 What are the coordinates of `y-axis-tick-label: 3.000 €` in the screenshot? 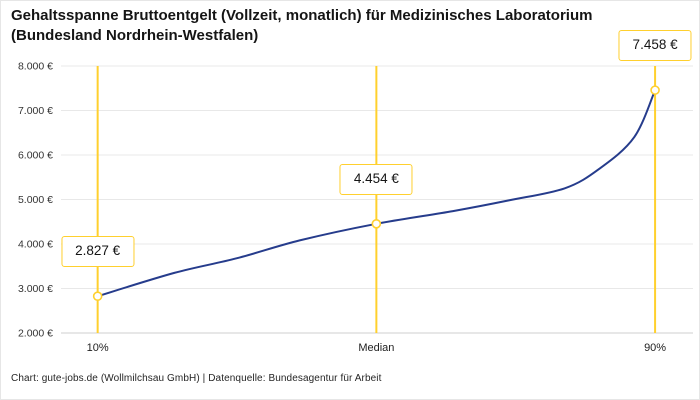 It's located at (35, 289).